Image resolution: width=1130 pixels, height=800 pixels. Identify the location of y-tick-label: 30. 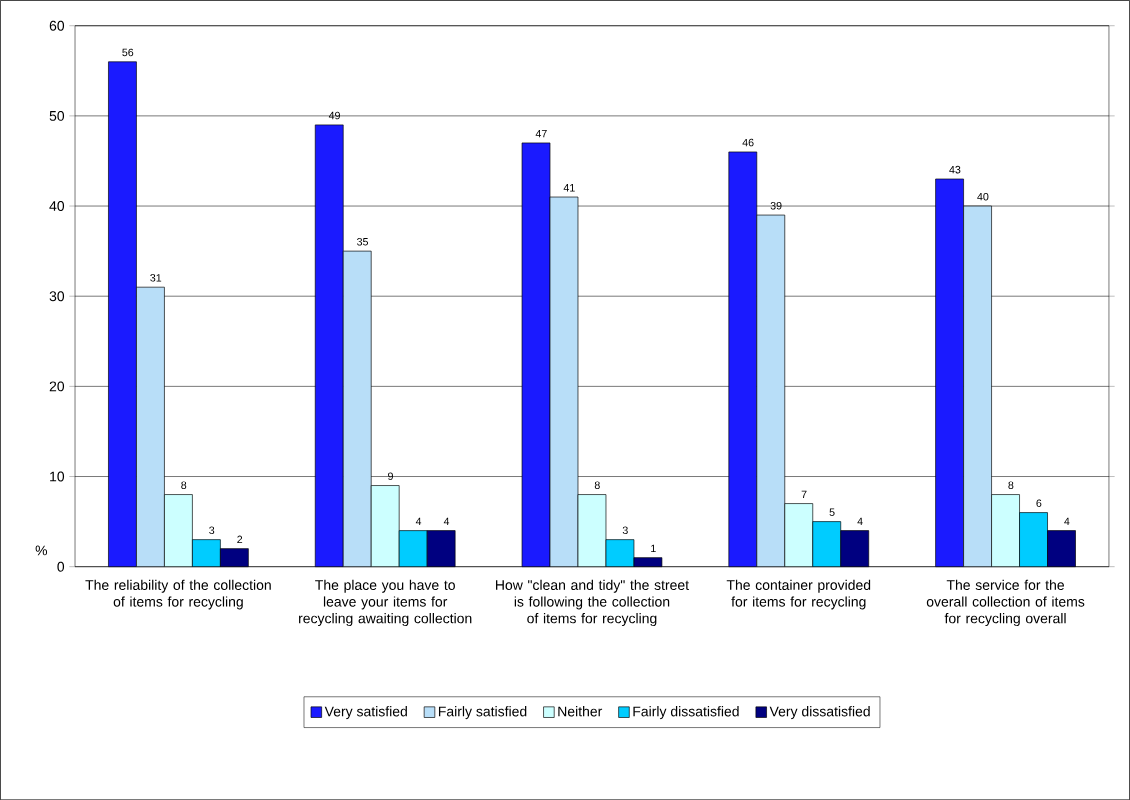
(57, 296).